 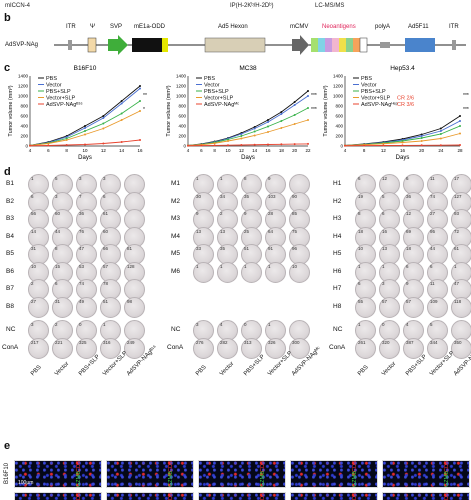 What do you see at coordinates (32, 283) in the screenshot?
I see `well-0-6-0-count: 2` at bounding box center [32, 283].